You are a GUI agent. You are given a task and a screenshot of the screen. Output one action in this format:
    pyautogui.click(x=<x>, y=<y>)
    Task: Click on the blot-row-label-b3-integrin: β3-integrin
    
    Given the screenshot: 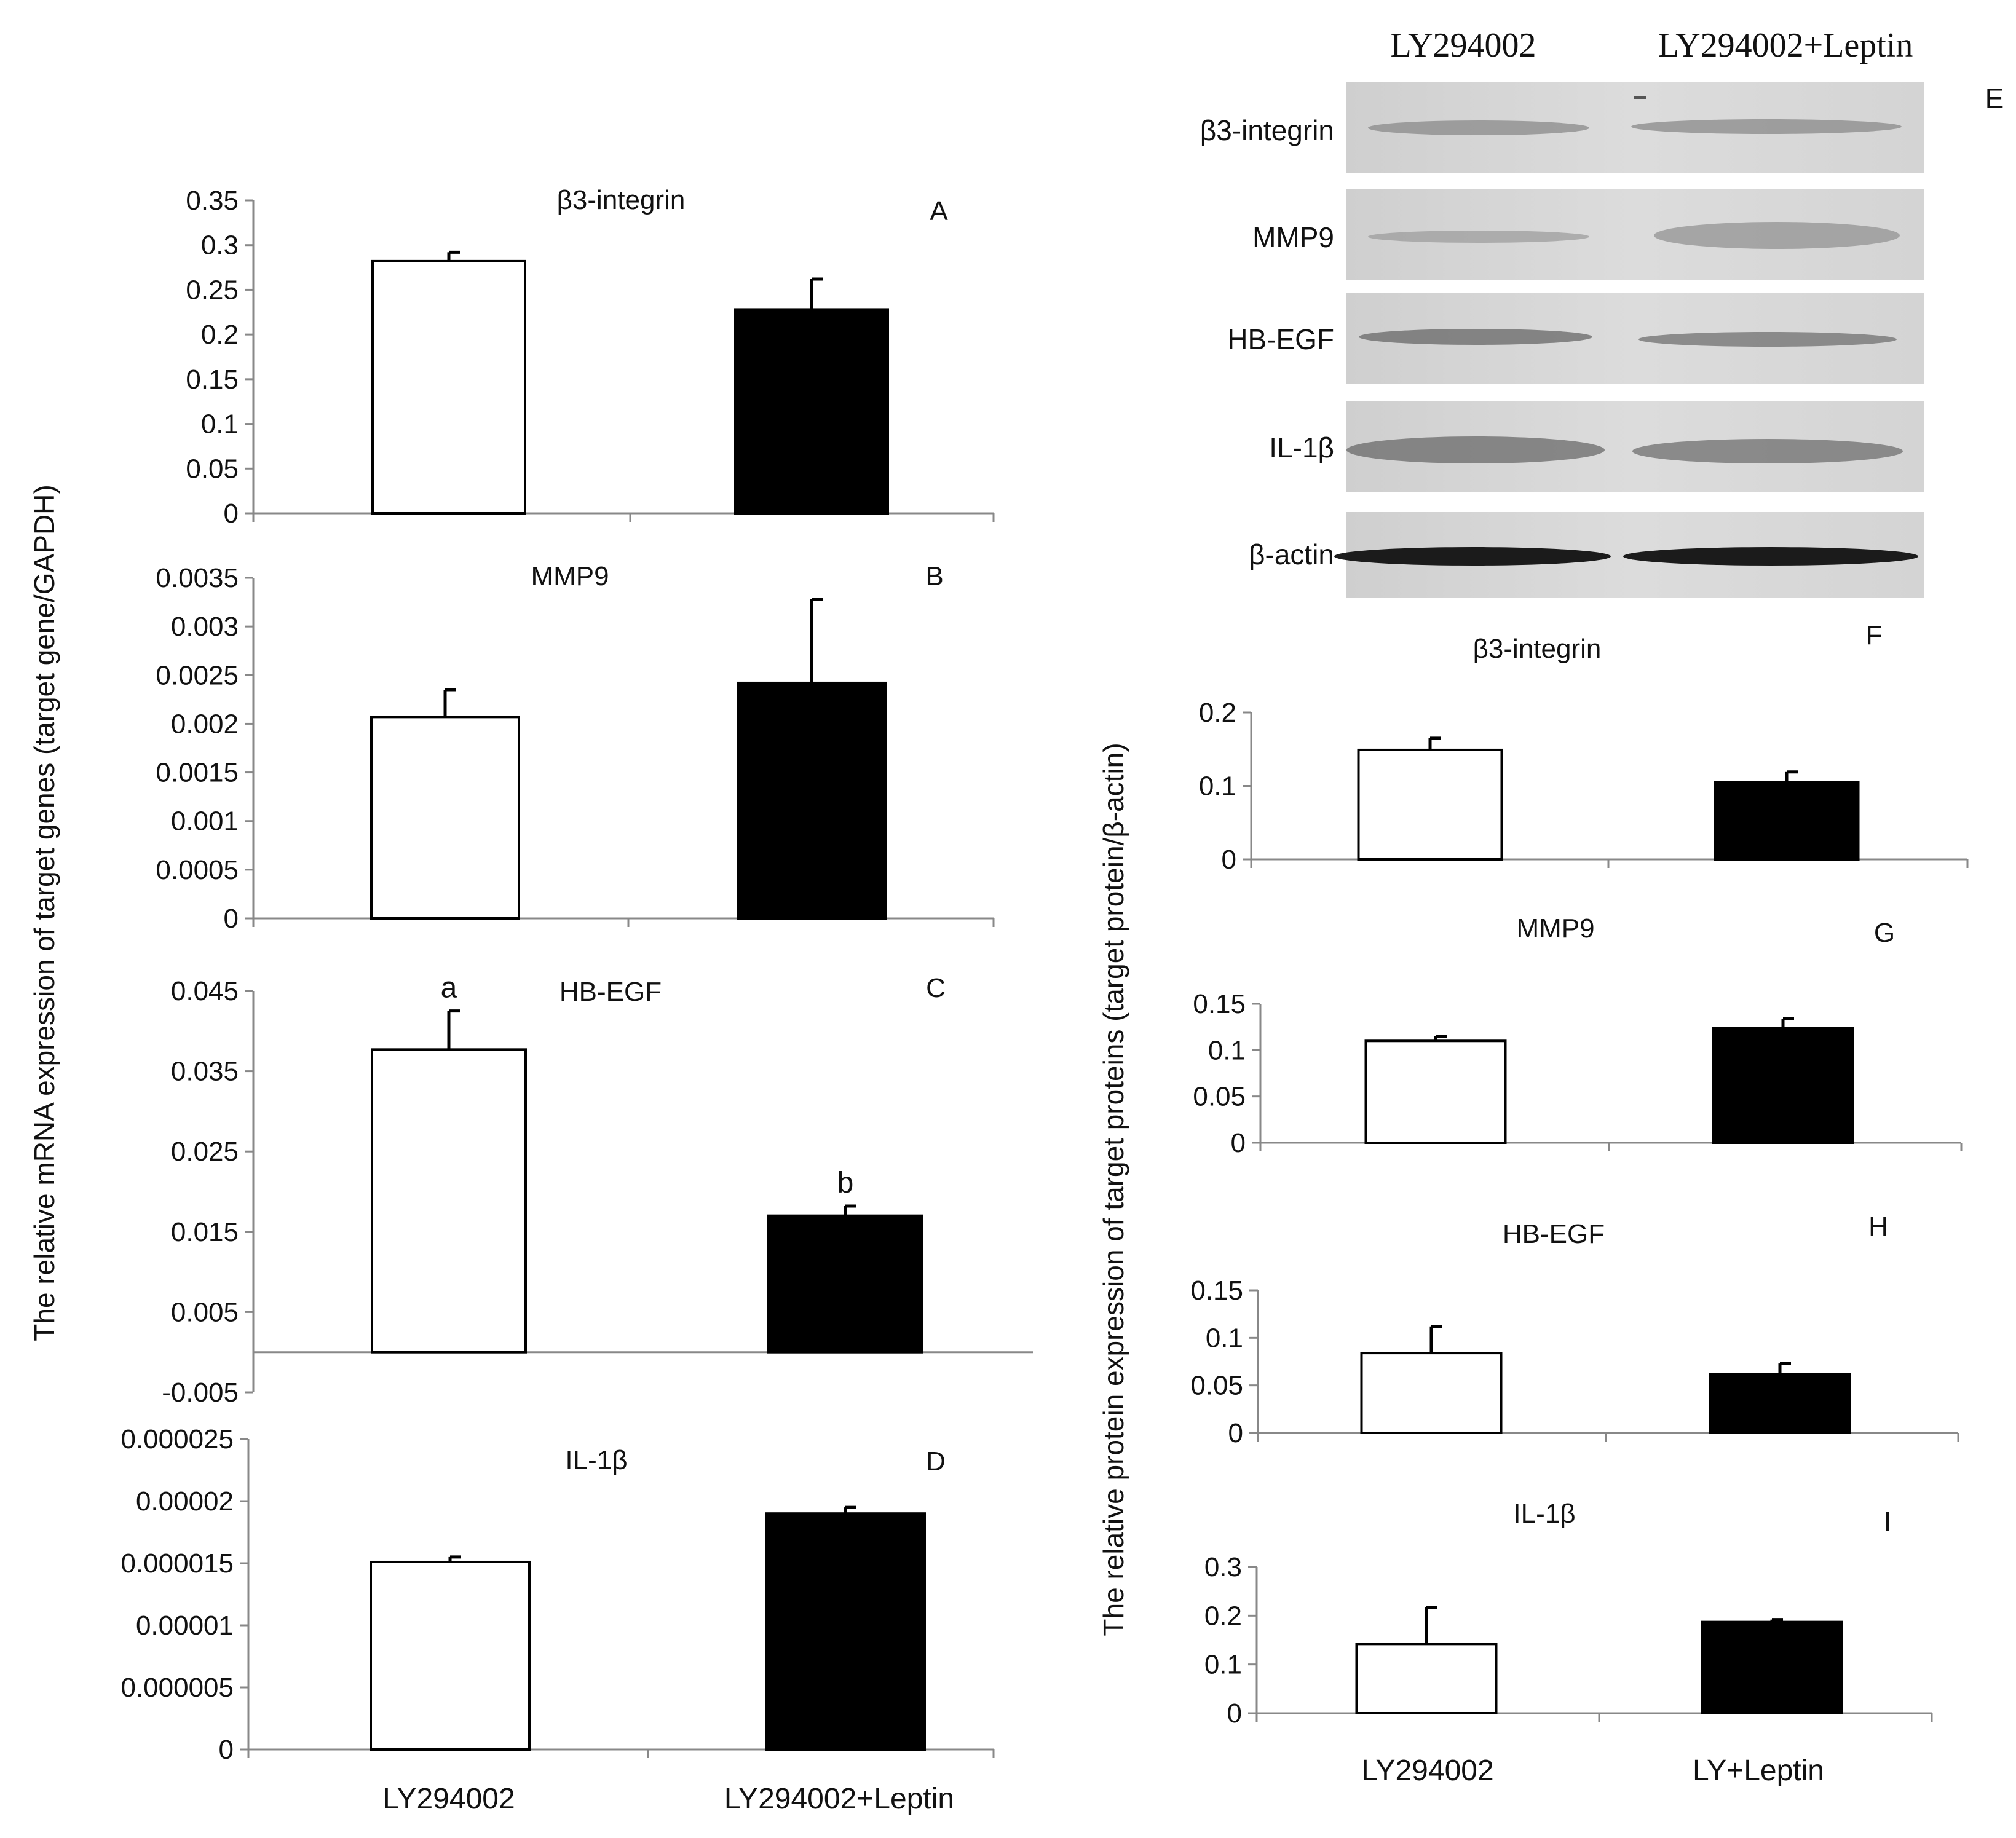 What is the action you would take?
    pyautogui.click(x=1267, y=130)
    